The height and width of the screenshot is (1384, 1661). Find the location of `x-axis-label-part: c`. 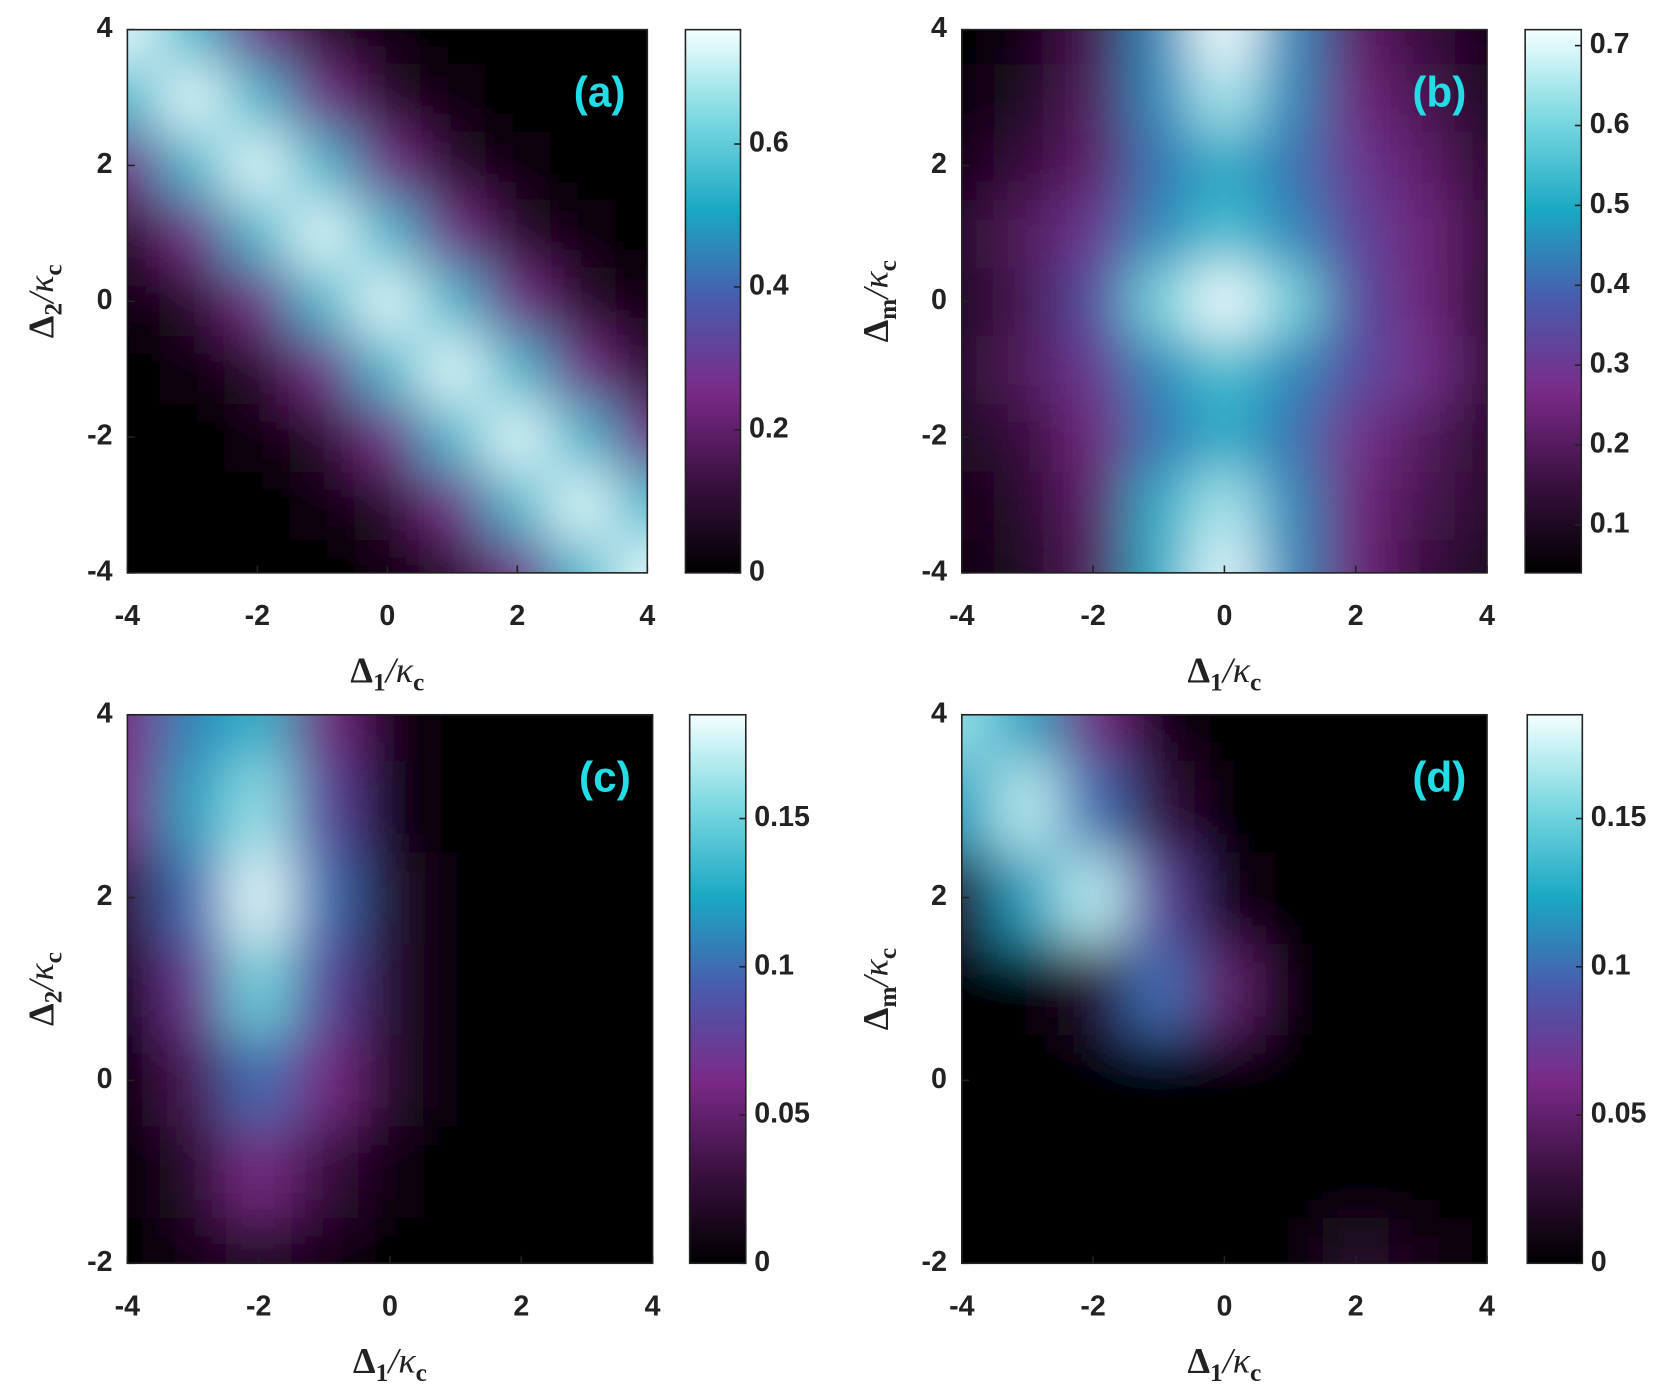

x-axis-label-part: c is located at coordinates (1255, 682).